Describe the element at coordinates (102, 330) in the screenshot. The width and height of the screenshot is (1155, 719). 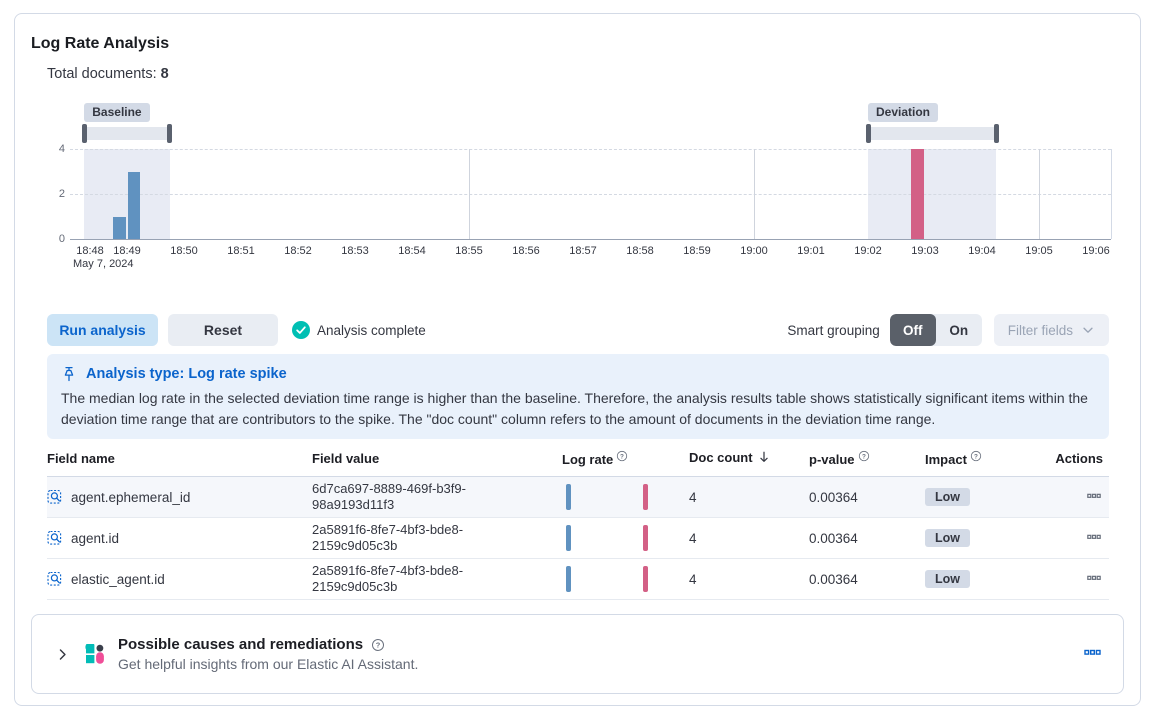
I see `run-analysis-button: Run analysis` at that location.